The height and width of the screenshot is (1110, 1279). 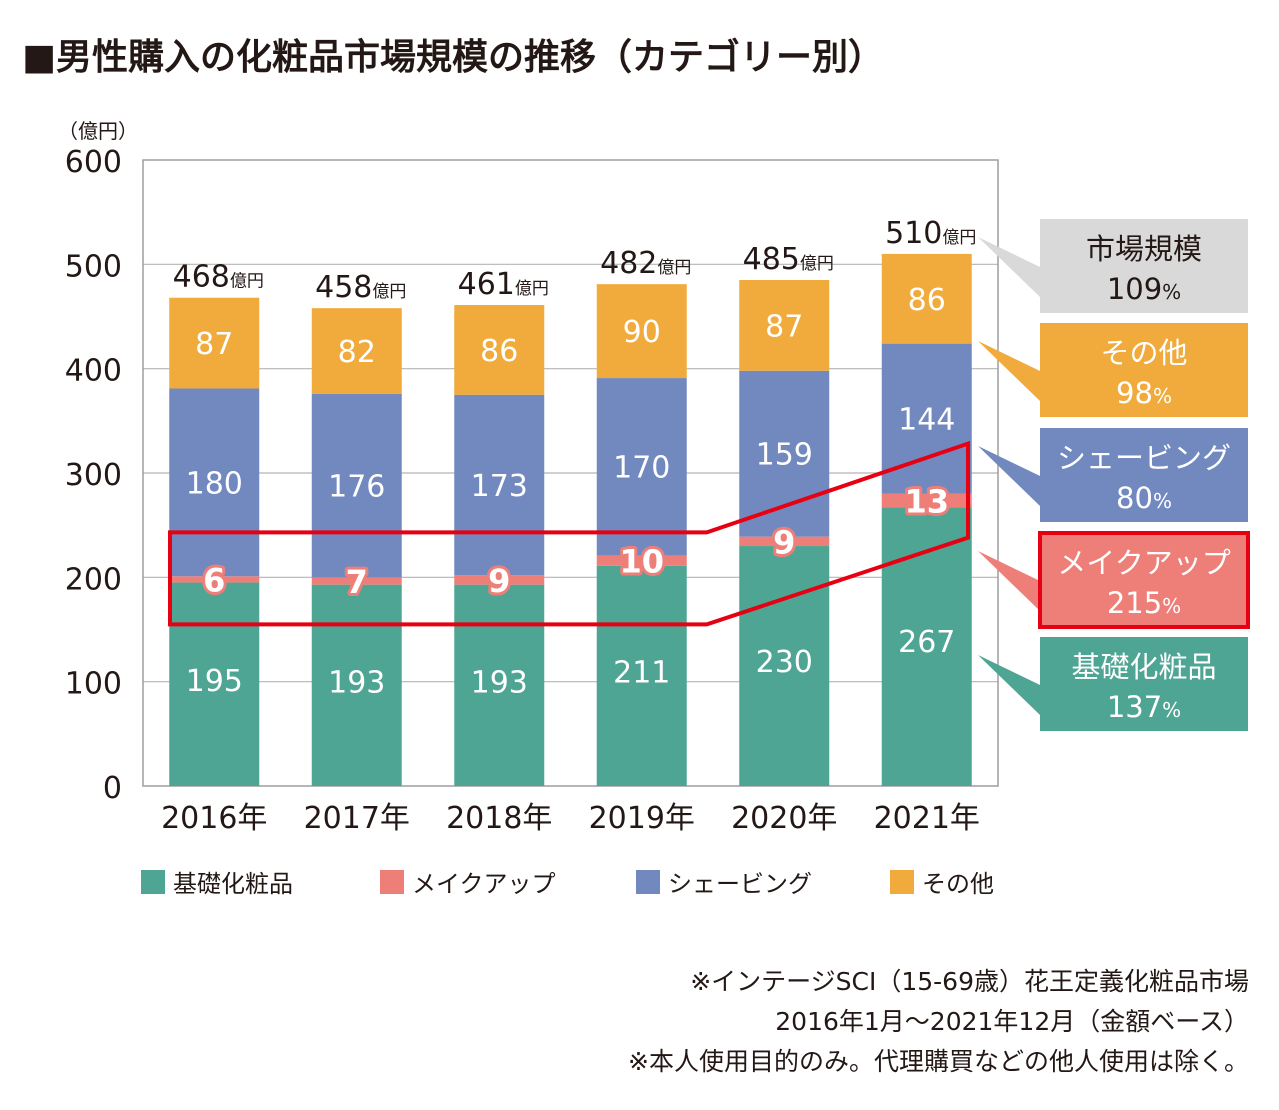 I want to click on x-tick-label: 2018年, so click(x=499, y=818).